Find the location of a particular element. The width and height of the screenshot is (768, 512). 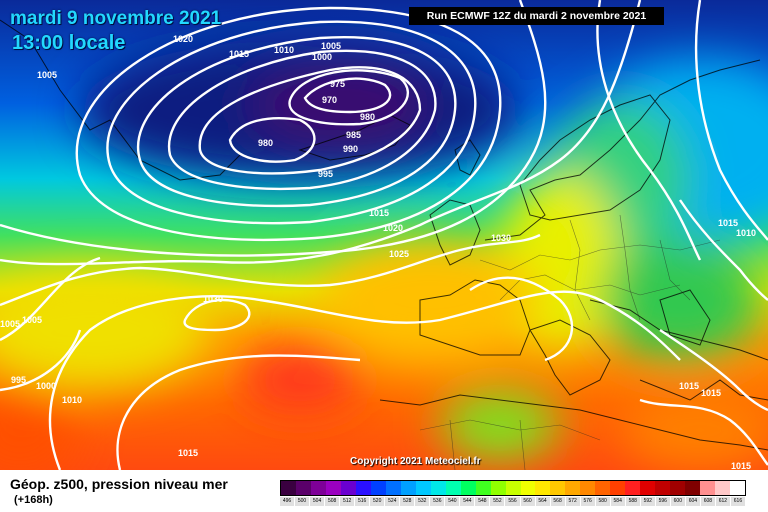

color-scale-value: 600 is located at coordinates (678, 501).